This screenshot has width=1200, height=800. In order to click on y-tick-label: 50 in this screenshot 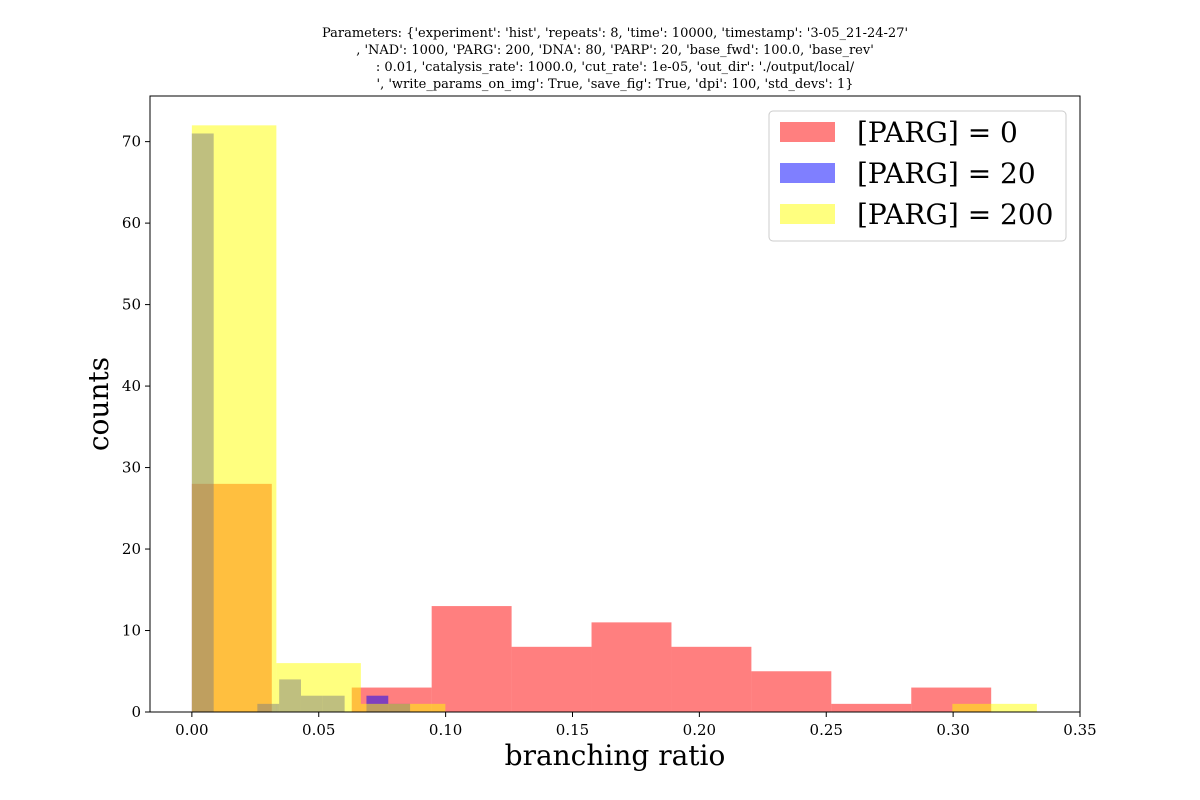, I will do `click(131, 305)`.